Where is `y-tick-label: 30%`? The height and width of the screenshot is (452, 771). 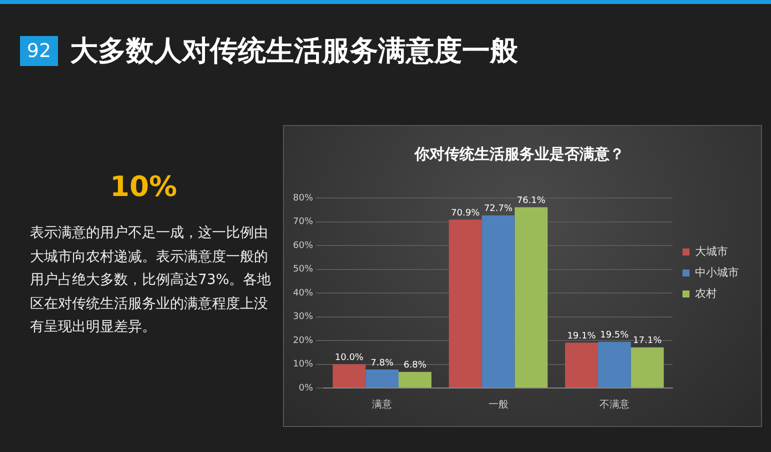
y-tick-label: 30% is located at coordinates (303, 317).